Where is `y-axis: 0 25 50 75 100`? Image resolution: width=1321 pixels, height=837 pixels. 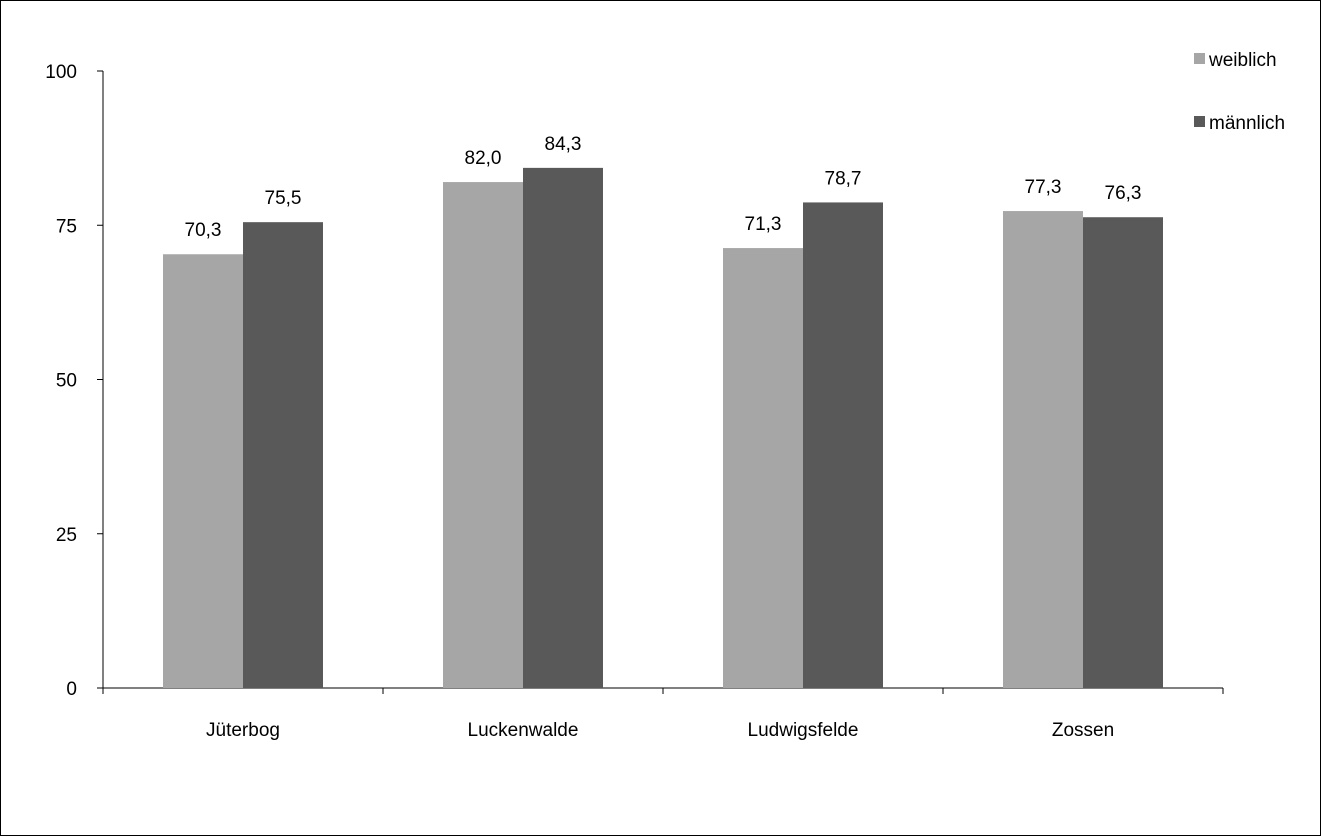
y-axis: 0 25 50 75 100 is located at coordinates (74, 381).